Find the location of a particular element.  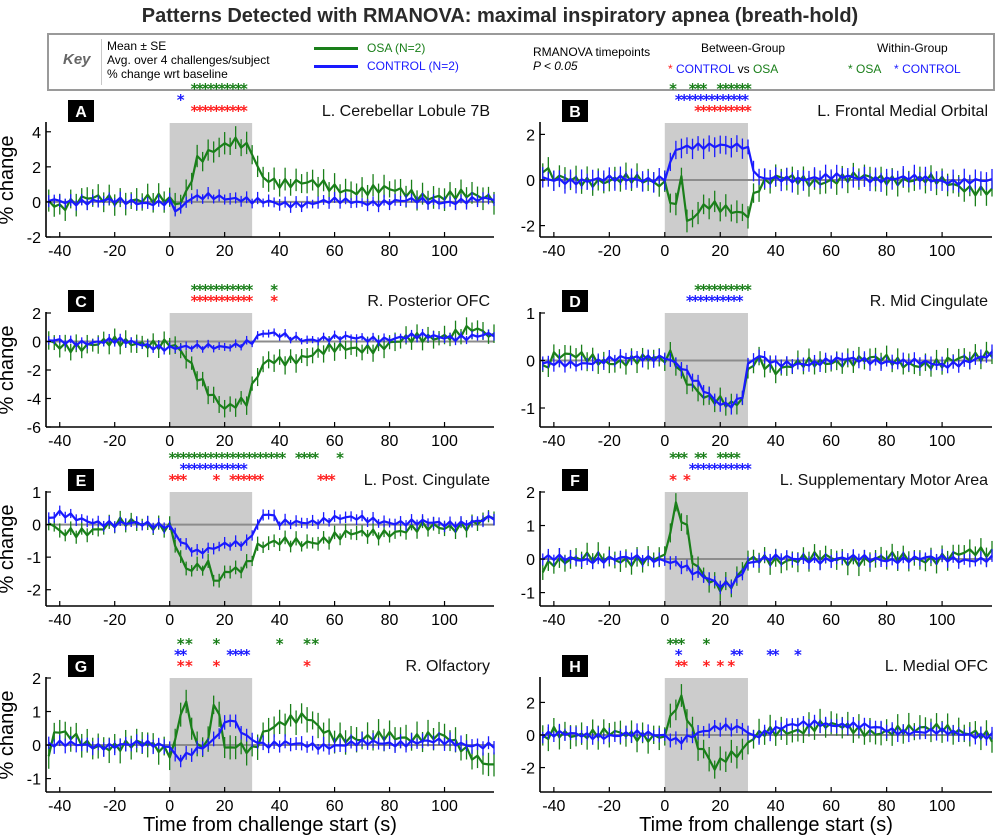

between-osa-label: OSA is located at coordinates (765, 69).